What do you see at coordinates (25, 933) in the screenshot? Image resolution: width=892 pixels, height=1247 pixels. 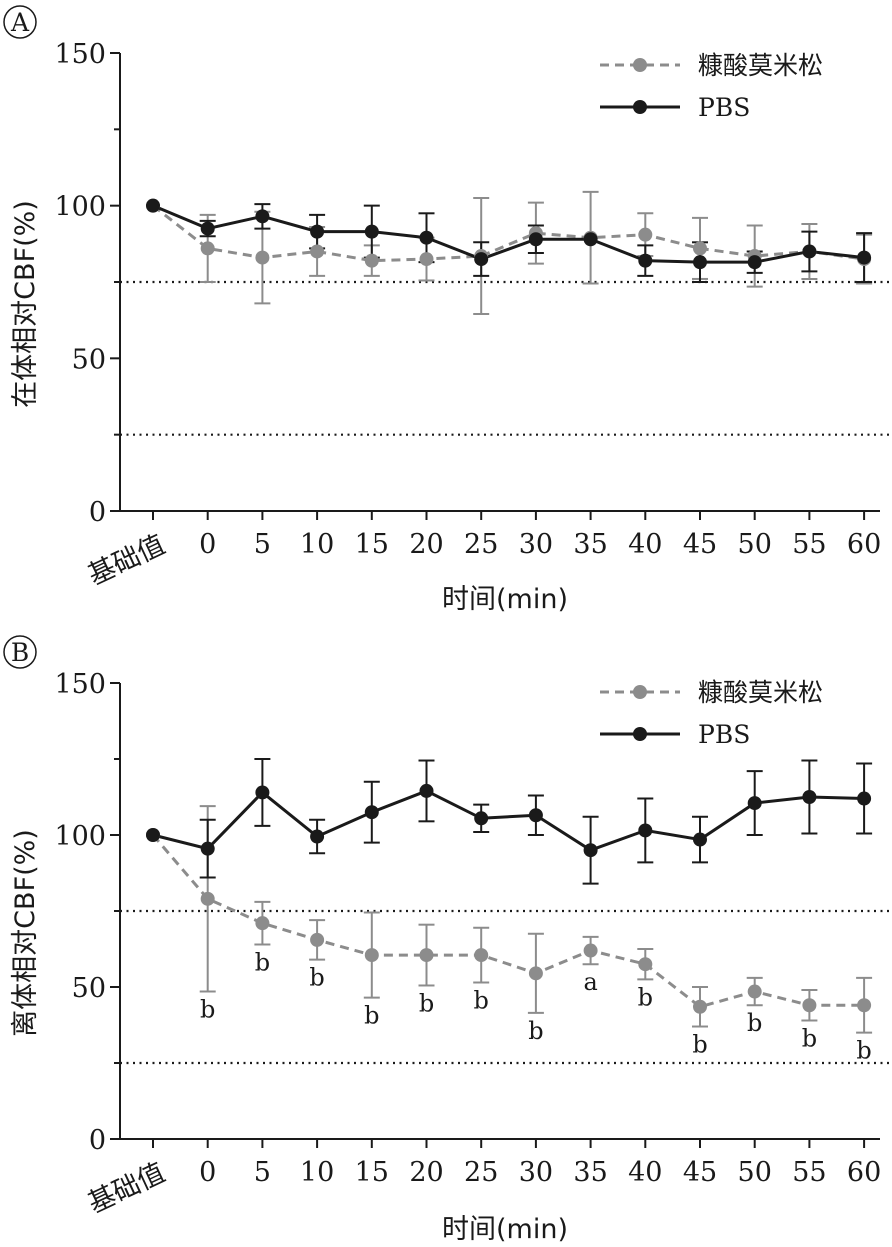 I see `y-axis-label: 离体相对CBF(%)` at bounding box center [25, 933].